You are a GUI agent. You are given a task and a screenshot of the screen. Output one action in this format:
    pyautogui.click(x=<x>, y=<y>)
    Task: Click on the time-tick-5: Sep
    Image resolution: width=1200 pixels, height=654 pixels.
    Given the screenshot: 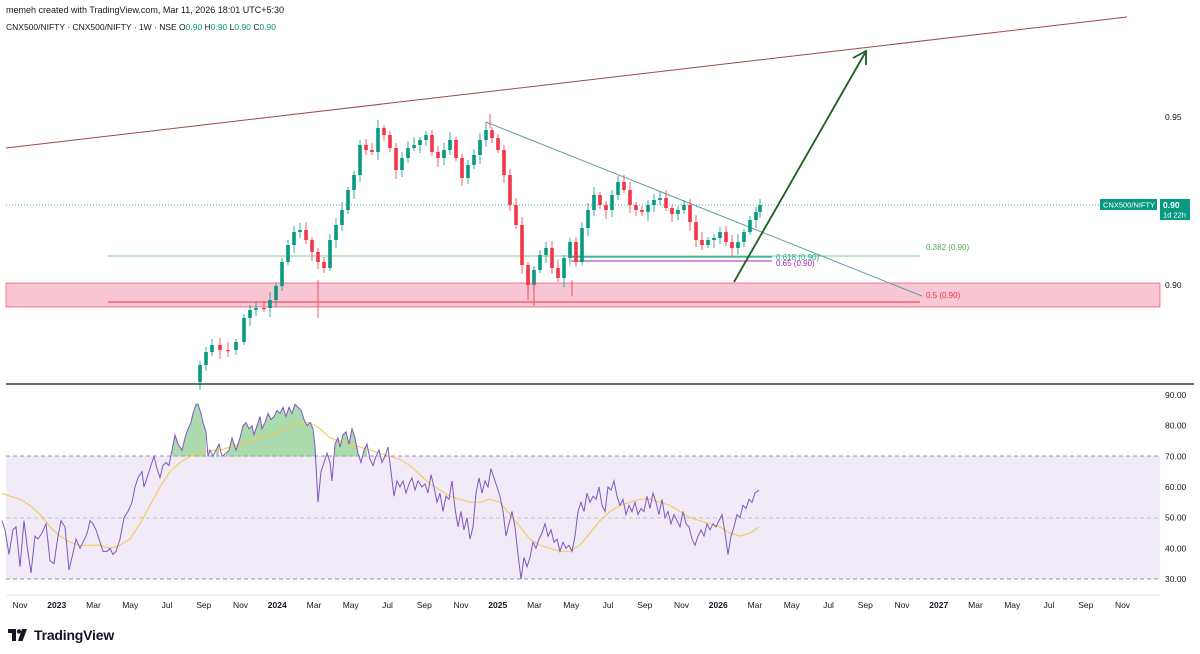 What is the action you would take?
    pyautogui.click(x=203, y=605)
    